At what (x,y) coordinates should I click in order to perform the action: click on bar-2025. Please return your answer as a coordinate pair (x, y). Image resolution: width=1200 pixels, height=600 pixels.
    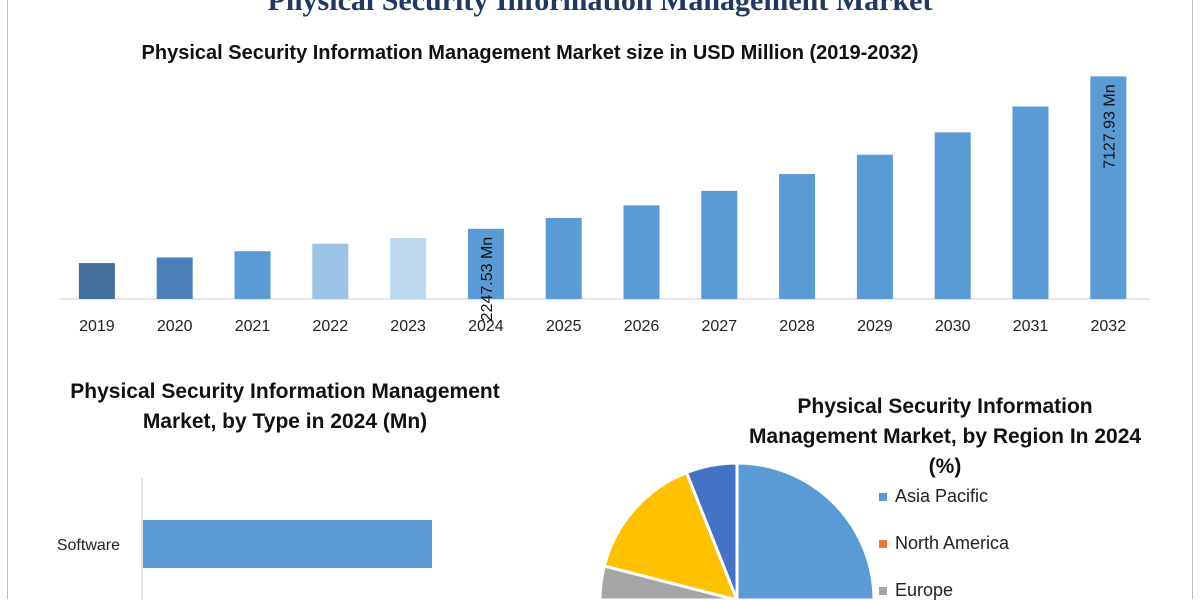
    Looking at the image, I should click on (563, 258).